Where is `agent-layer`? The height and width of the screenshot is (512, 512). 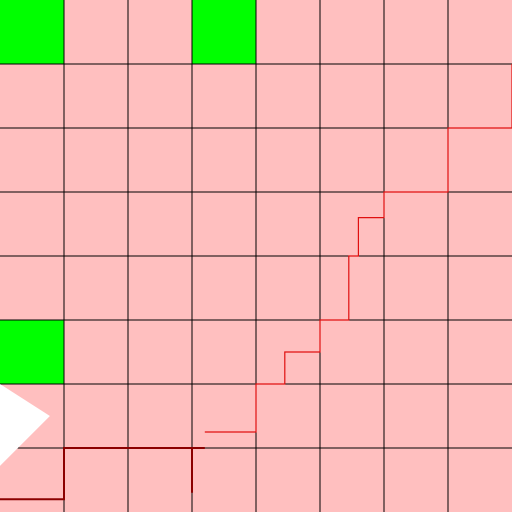
agent-layer is located at coordinates (25, 425).